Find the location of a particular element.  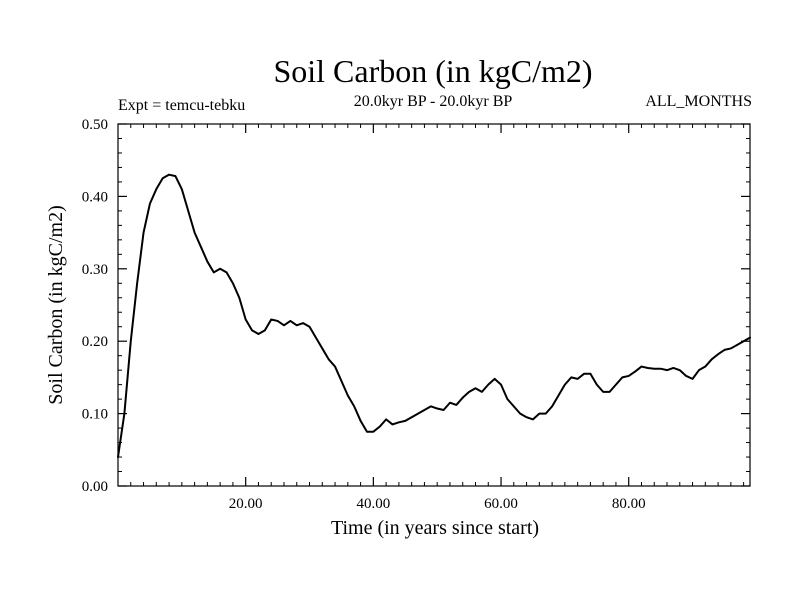

chart-title: Soil Carbon (in kgC/m2) is located at coordinates (432, 71).